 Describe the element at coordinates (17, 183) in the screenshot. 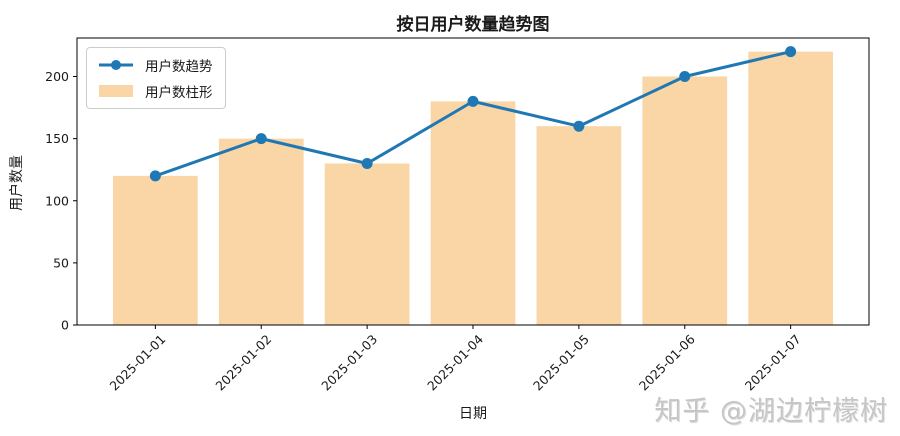

I see `y-axis-label: 用户数量` at that location.